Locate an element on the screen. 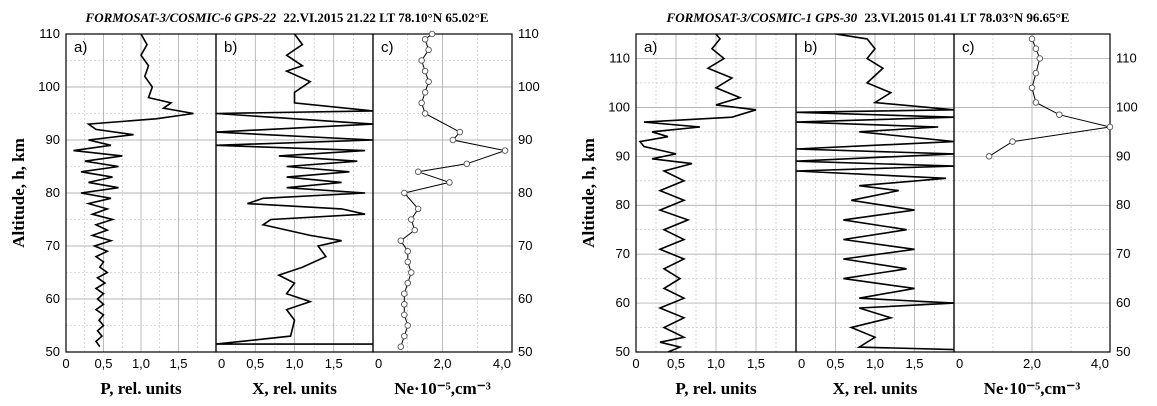 This screenshot has width=1157, height=406. chart-2-ytick-4: 90 is located at coordinates (623, 155).